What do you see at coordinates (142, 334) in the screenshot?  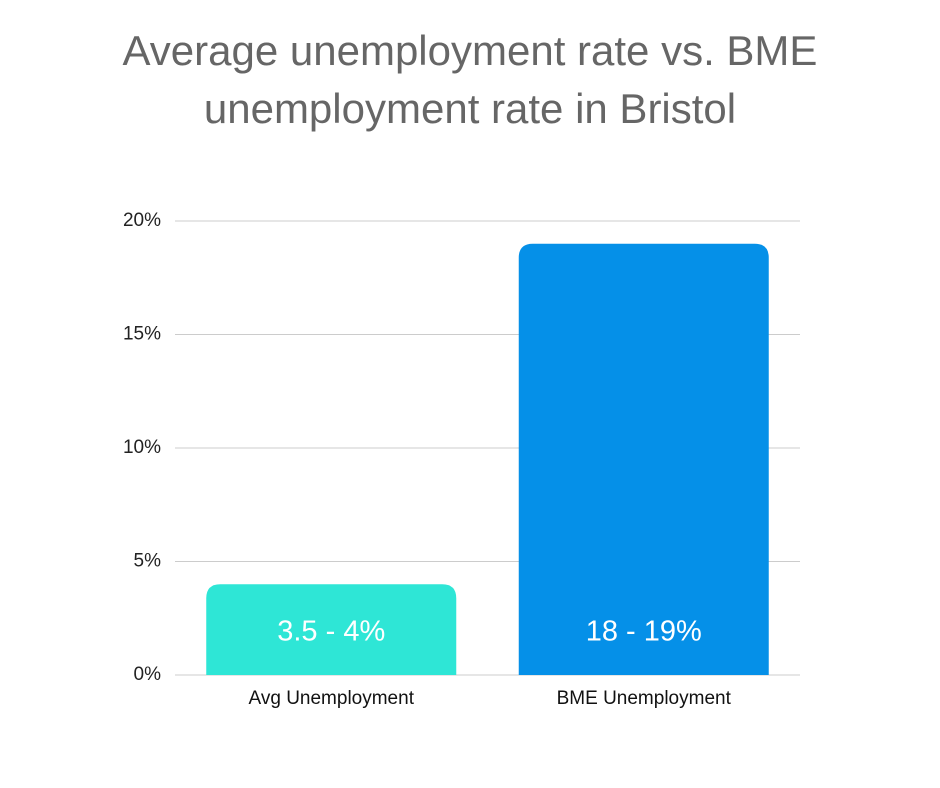 I see `y-tick-label: 15%` at bounding box center [142, 334].